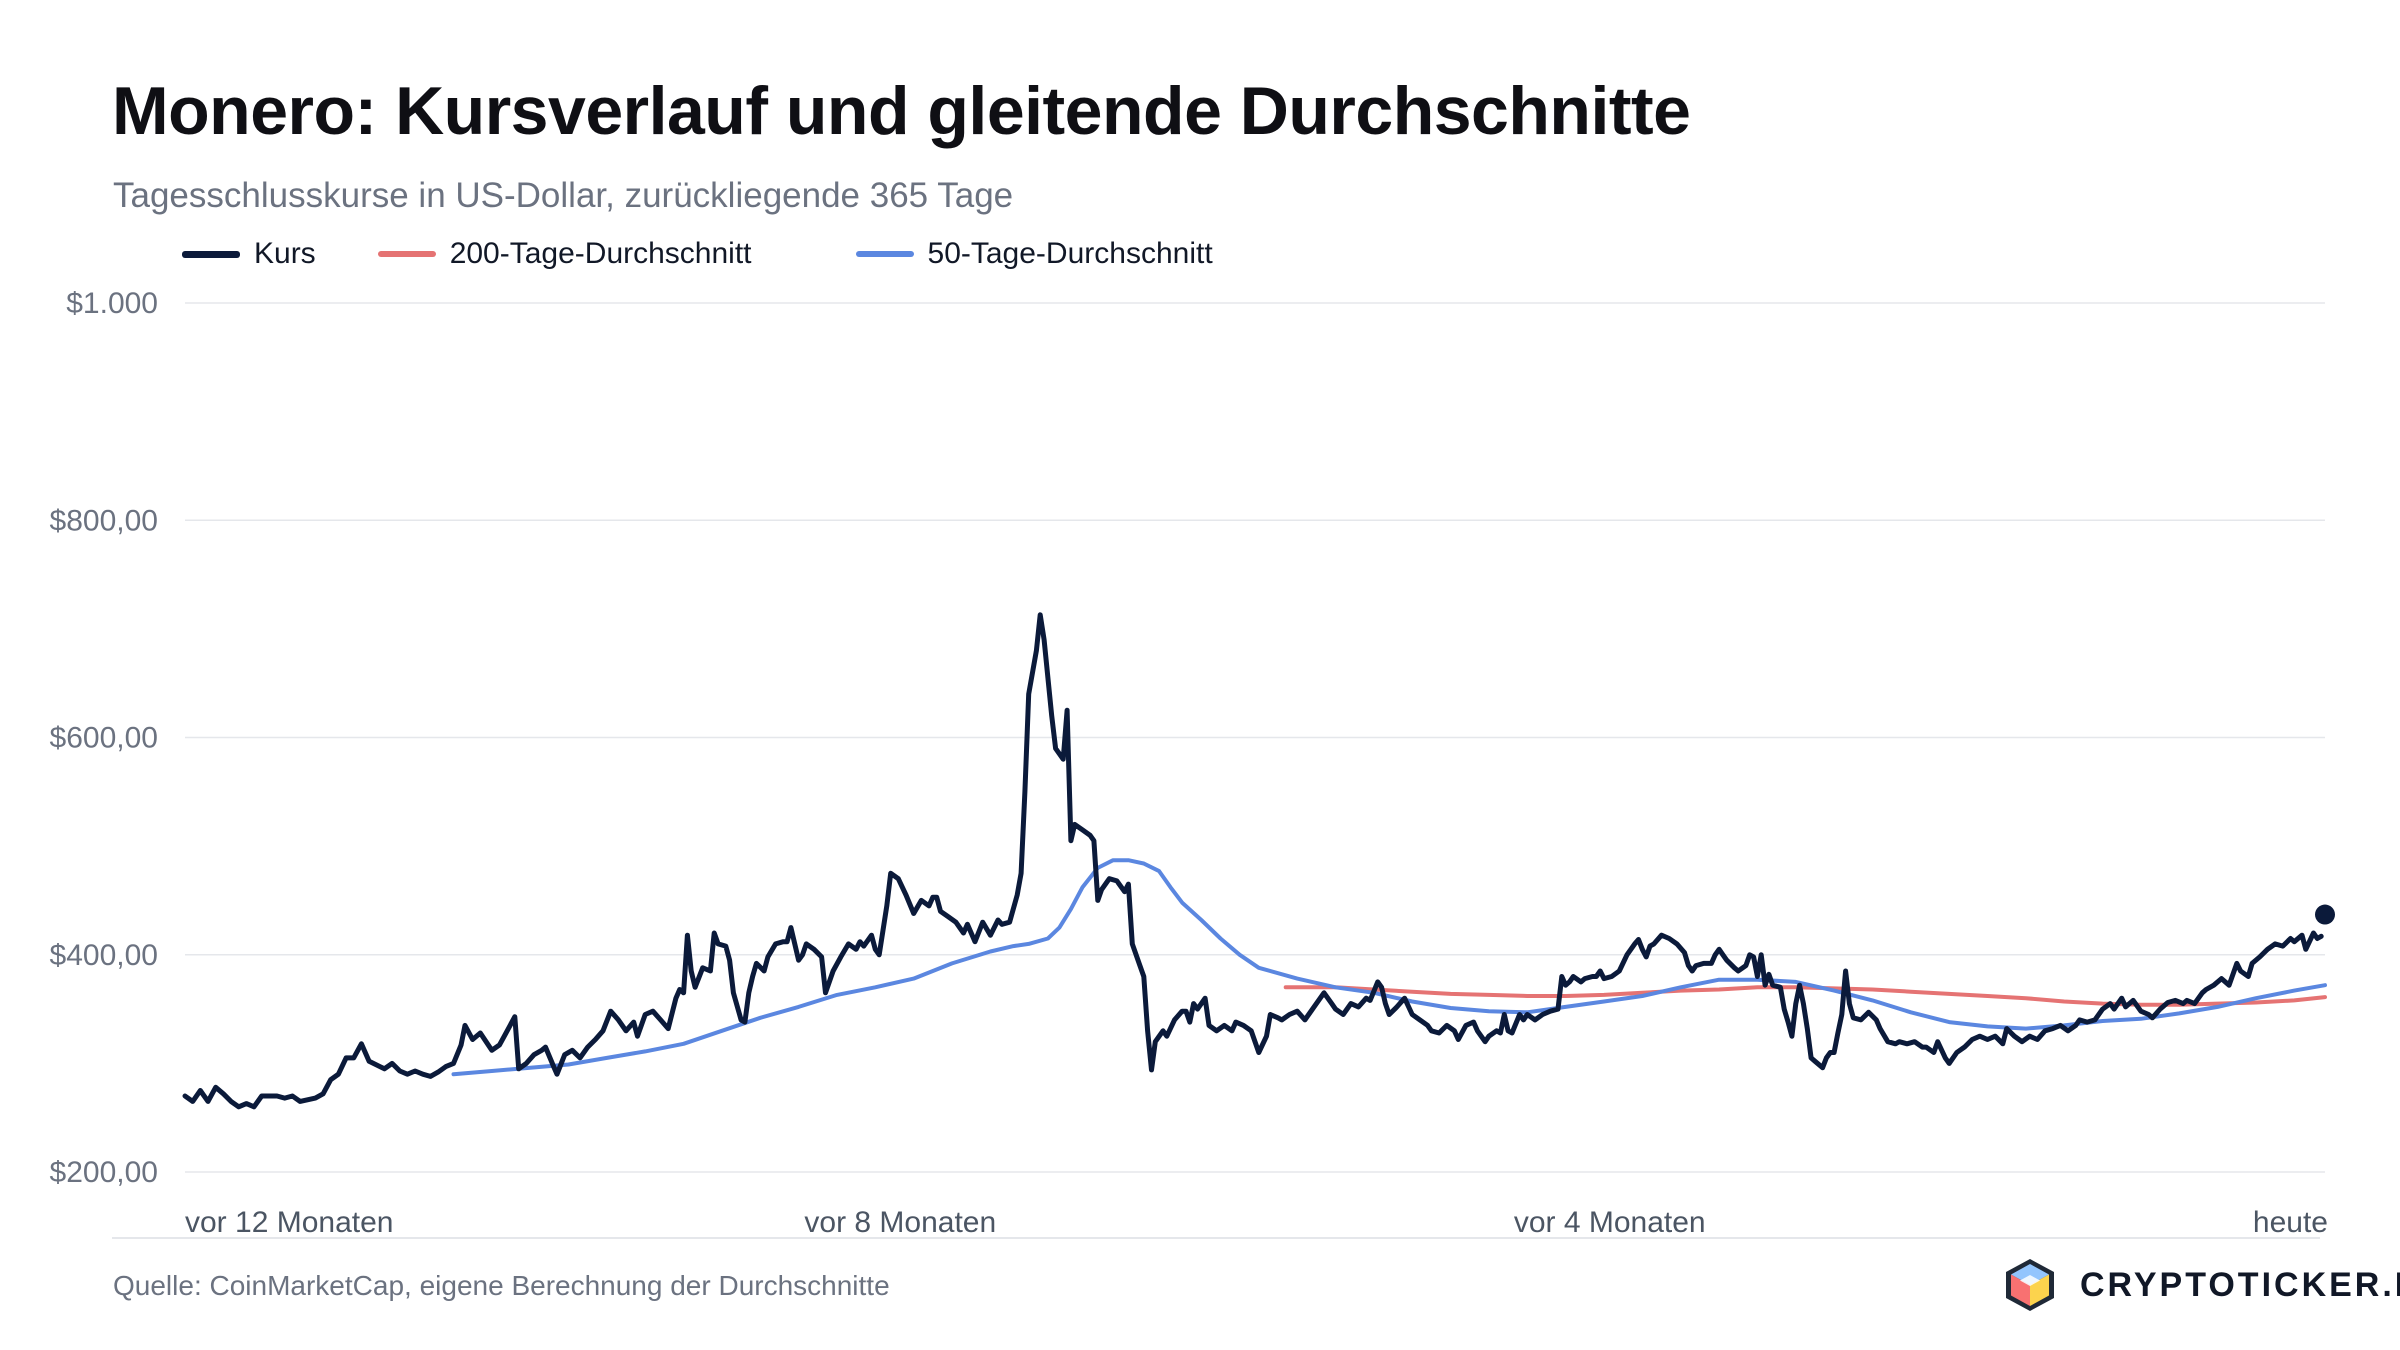 This screenshot has width=2400, height=1350. Describe the element at coordinates (406, 254) in the screenshot. I see `legend-swatch-ma200` at that location.